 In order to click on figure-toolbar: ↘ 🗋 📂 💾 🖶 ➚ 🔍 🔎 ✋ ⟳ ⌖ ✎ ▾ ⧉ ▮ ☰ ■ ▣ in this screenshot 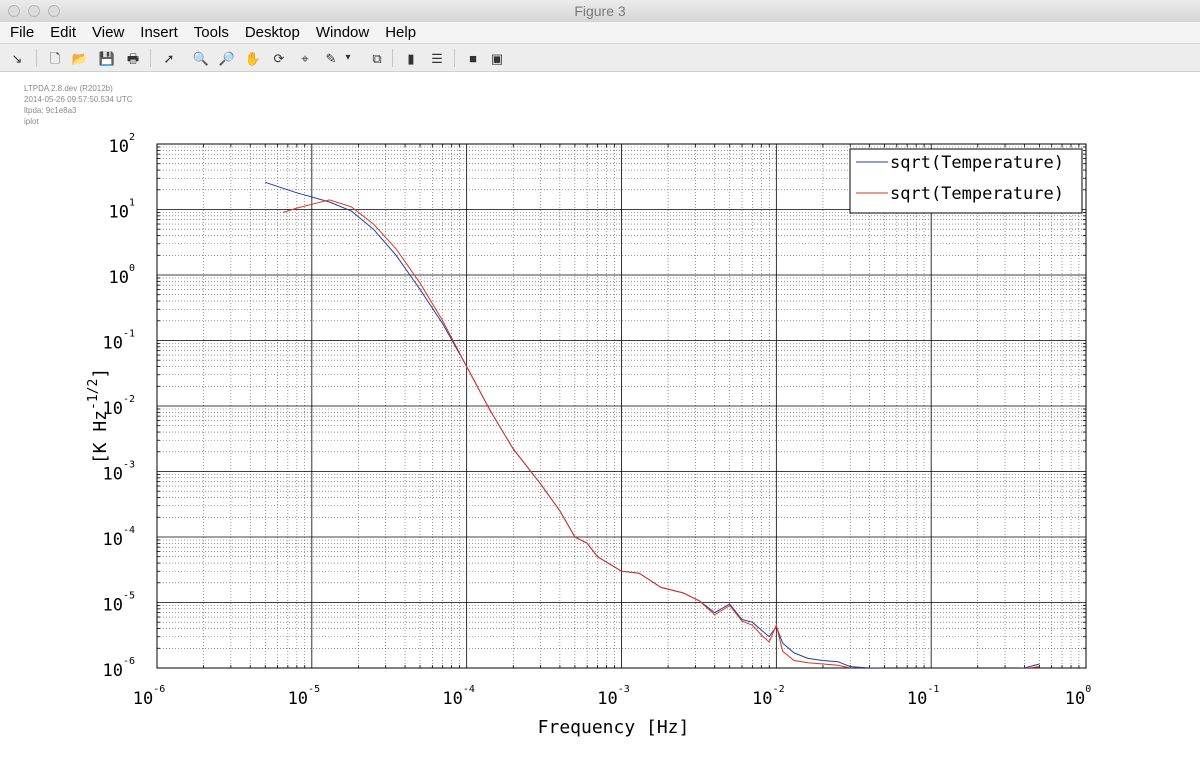, I will do `click(600, 58)`.